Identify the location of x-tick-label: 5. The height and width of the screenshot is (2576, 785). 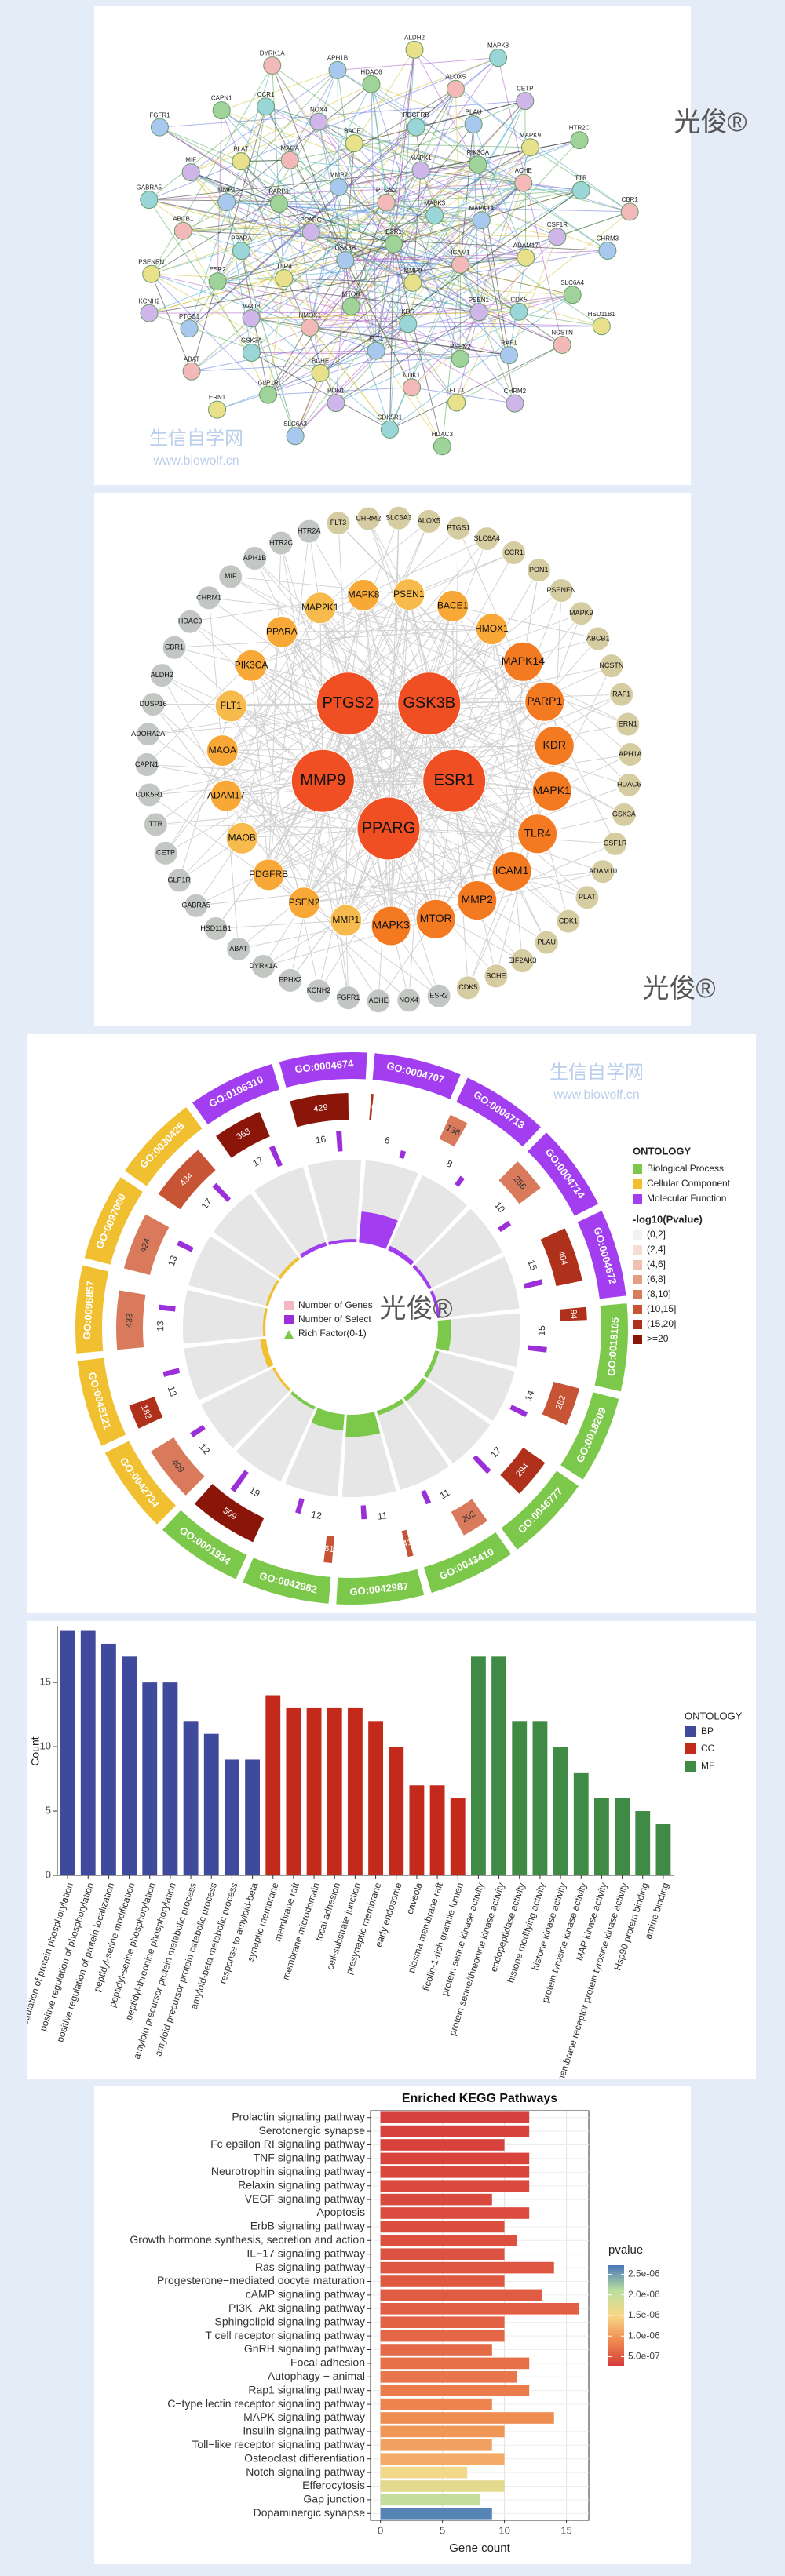
(442, 2530).